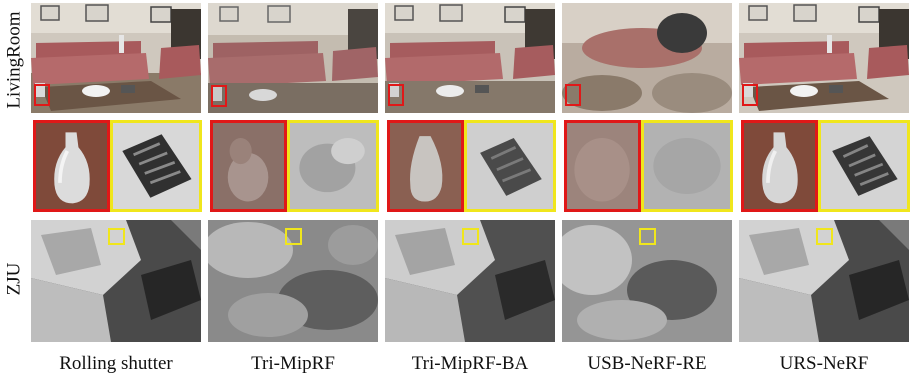 The width and height of the screenshot is (917, 378). I want to click on livingroom-image-usb-nerf-re, so click(647, 58).